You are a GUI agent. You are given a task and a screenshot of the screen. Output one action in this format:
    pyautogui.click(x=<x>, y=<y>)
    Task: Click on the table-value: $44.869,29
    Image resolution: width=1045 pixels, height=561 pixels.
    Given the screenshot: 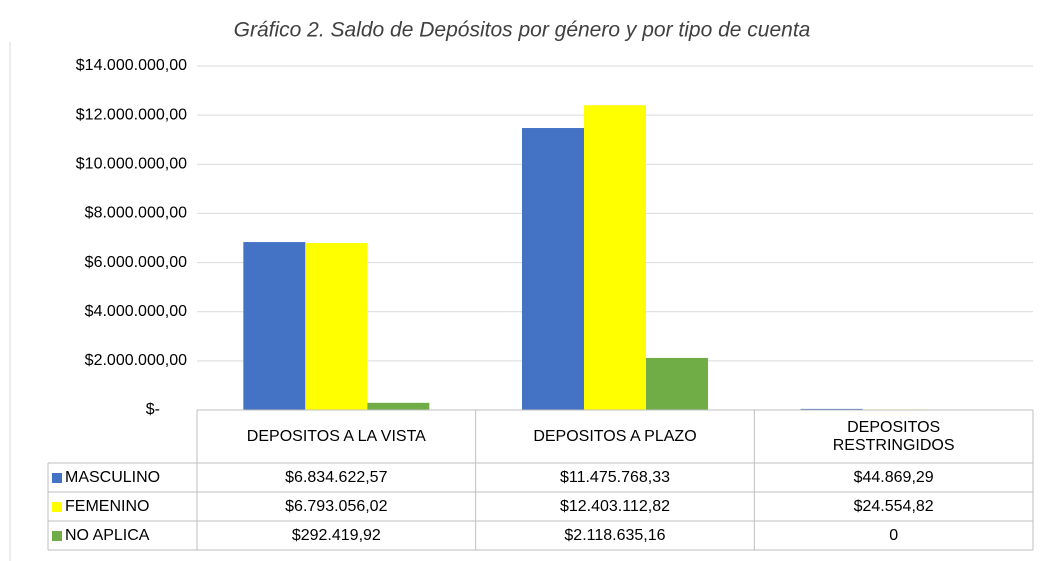 What is the action you would take?
    pyautogui.click(x=893, y=477)
    